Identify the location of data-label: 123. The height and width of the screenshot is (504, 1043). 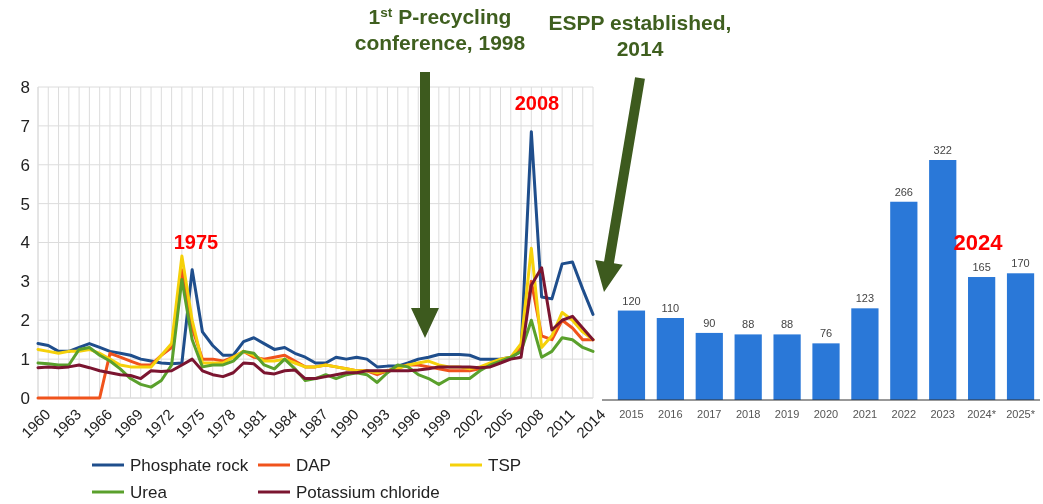
(865, 298).